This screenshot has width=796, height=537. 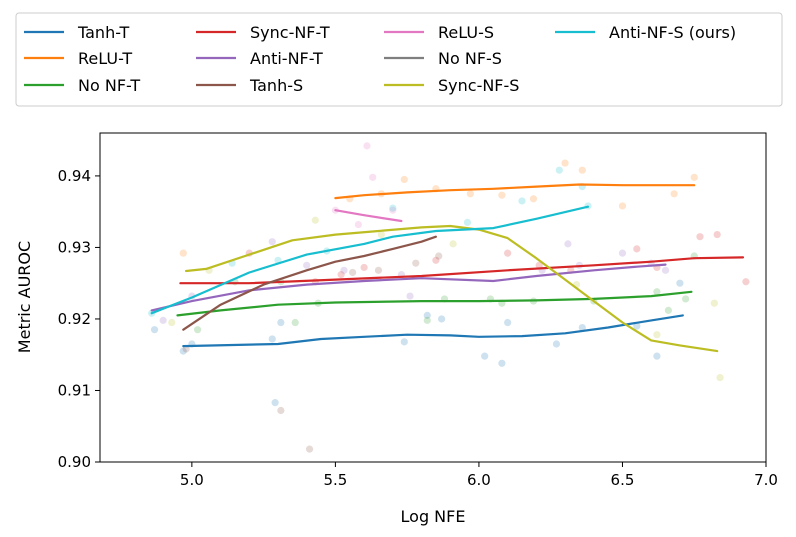 What do you see at coordinates (478, 85) in the screenshot?
I see `legend-label-sync-nf-s: Sync-NF-S` at bounding box center [478, 85].